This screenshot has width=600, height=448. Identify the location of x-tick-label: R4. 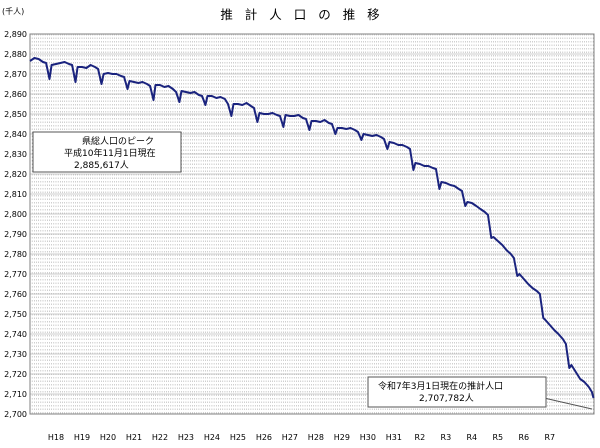
(472, 437).